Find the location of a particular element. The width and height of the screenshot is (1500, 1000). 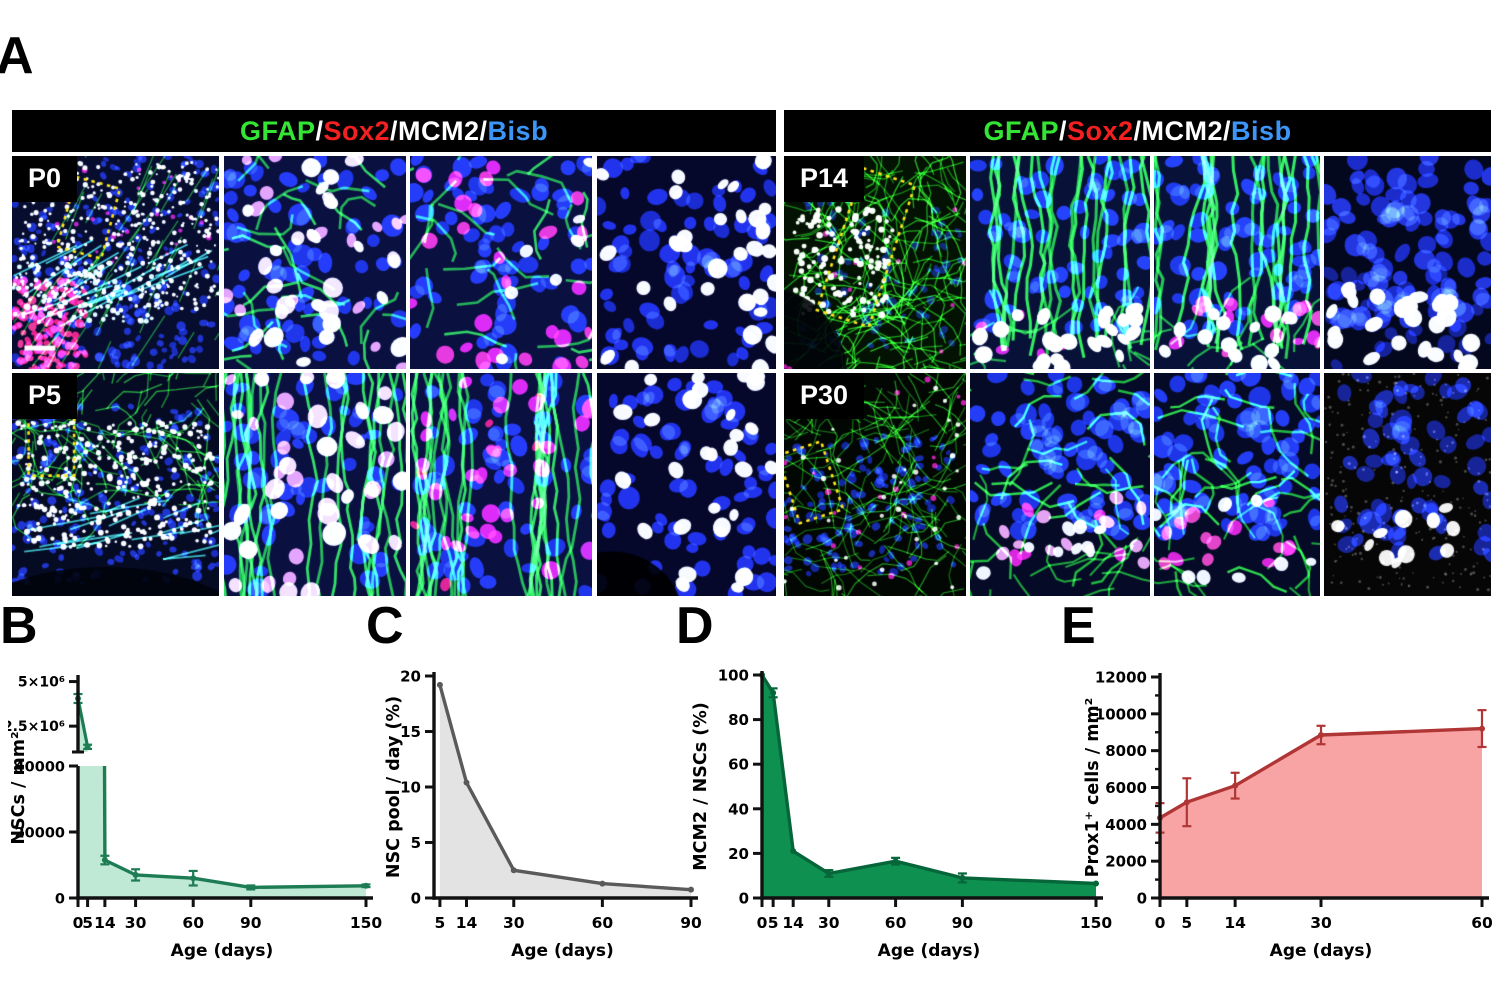

svg-text: 150 is located at coordinates (1096, 923).